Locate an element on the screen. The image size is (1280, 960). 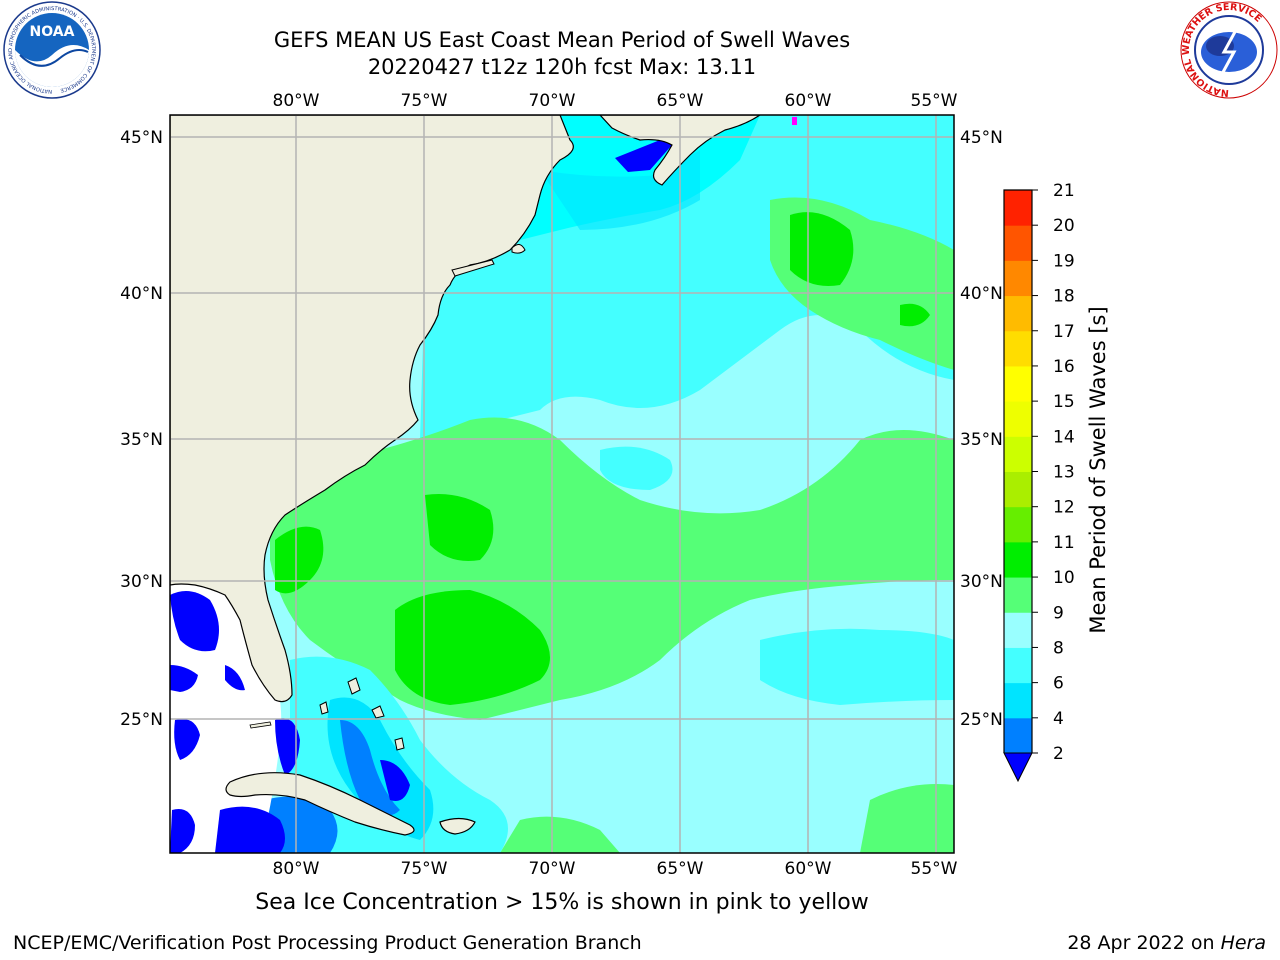
colorbar-tick-label: 20 is located at coordinates (1064, 226).